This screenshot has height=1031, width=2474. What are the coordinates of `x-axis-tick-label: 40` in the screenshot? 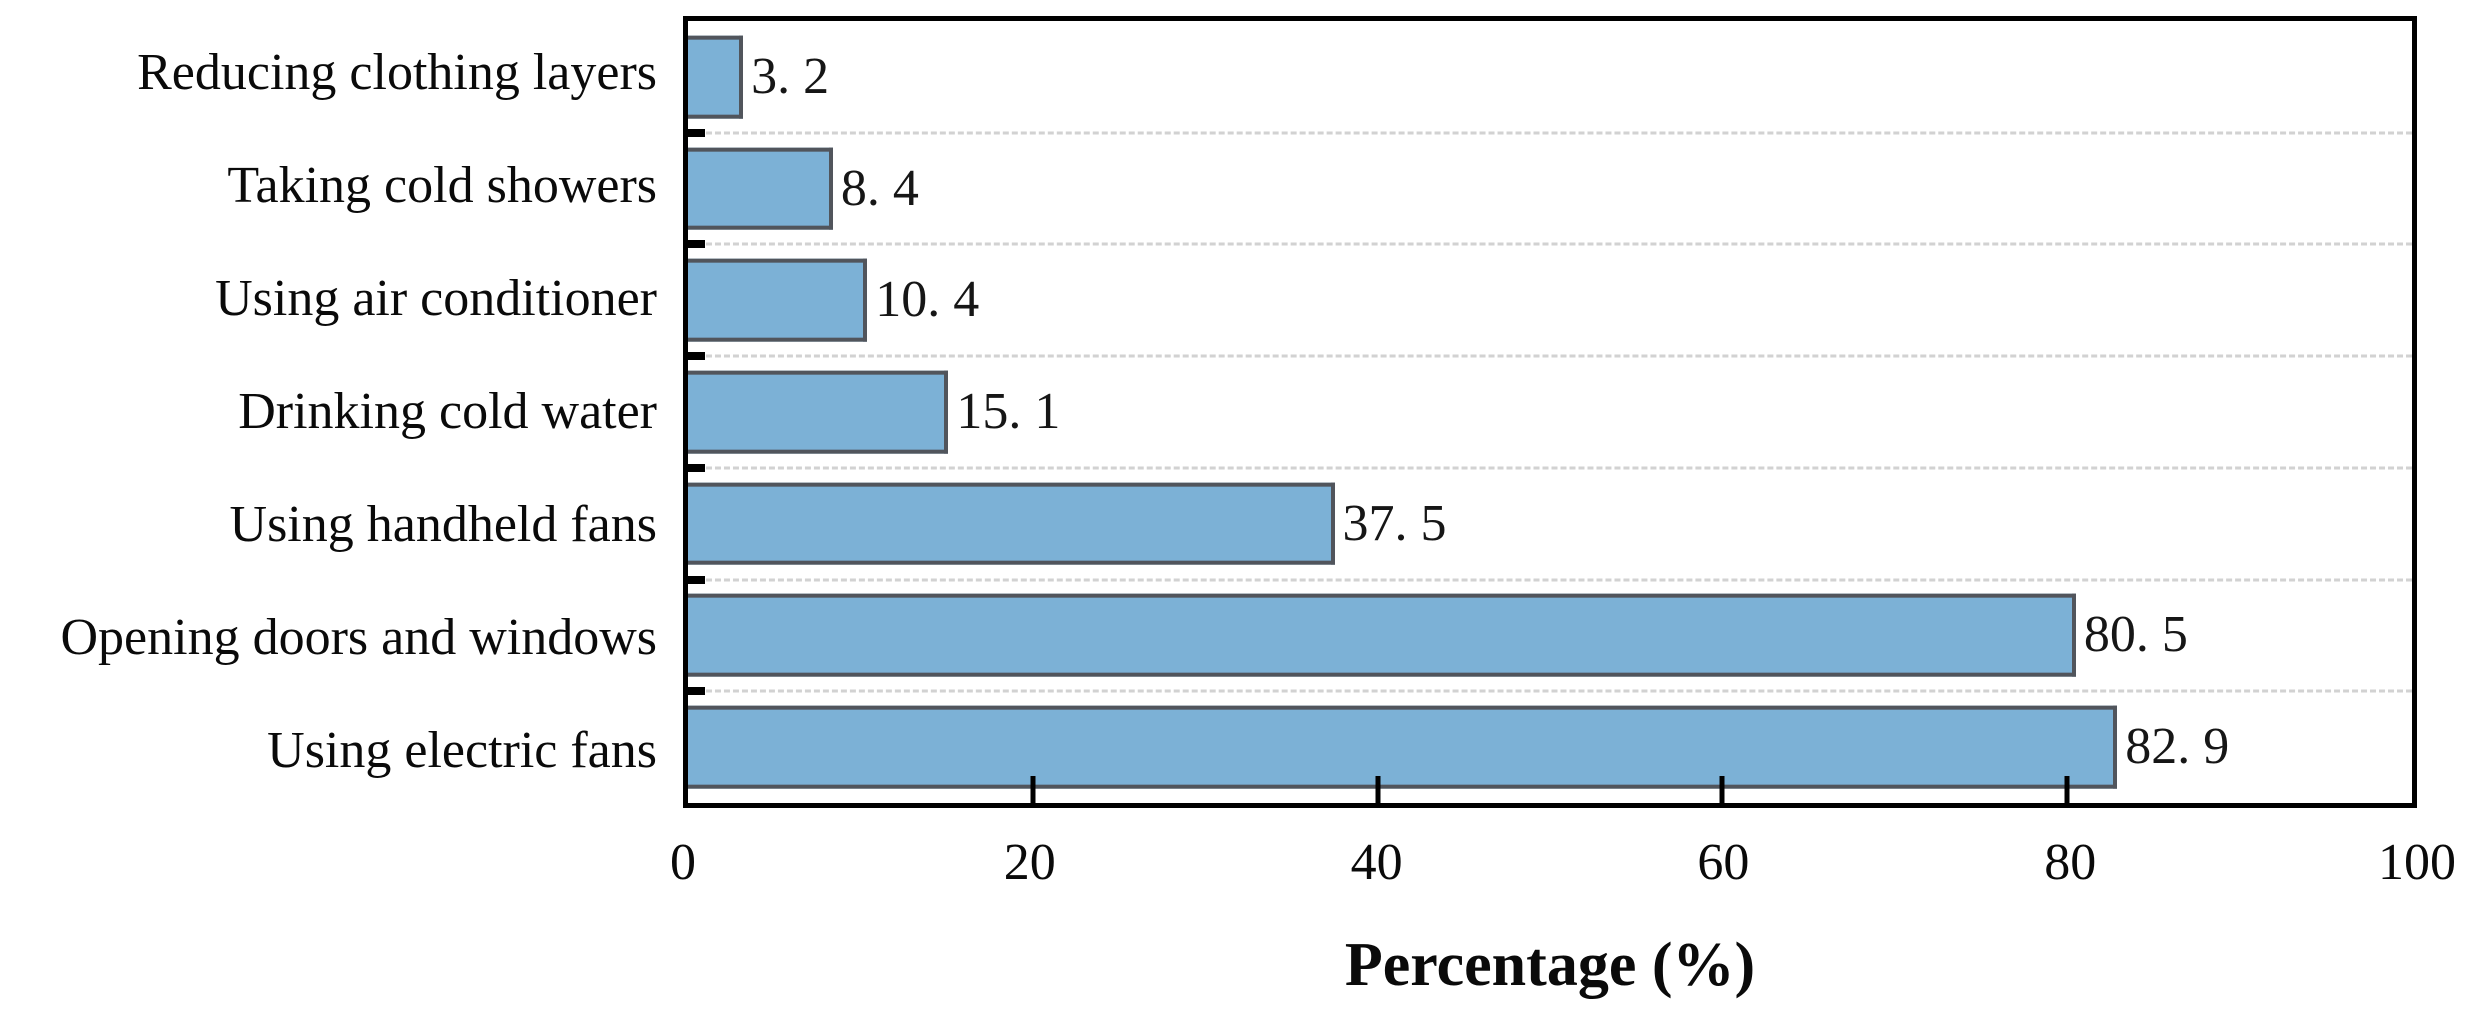 It's located at (1376, 862).